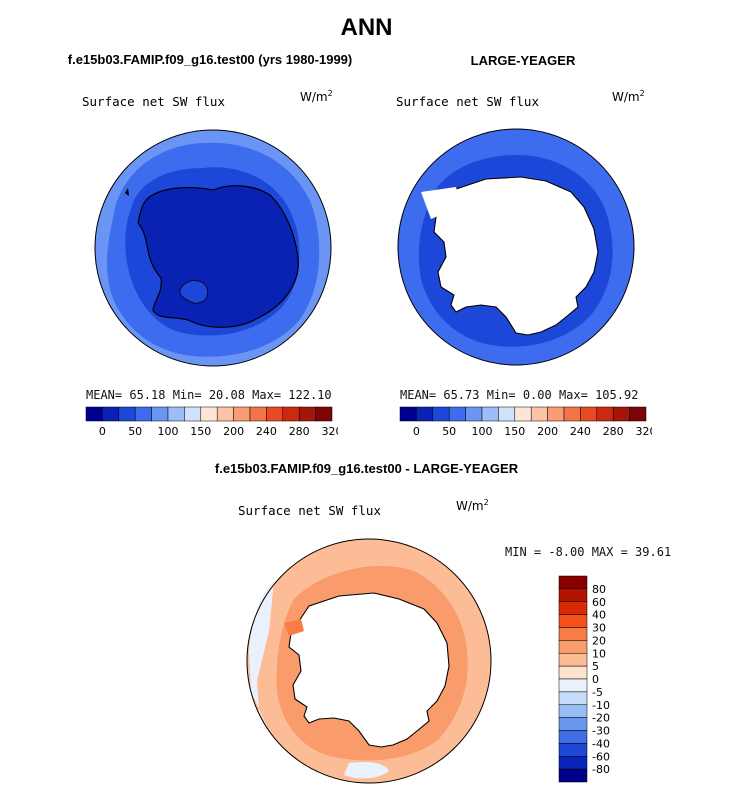  I want to click on diff-antarctica-landmask, so click(369, 670).